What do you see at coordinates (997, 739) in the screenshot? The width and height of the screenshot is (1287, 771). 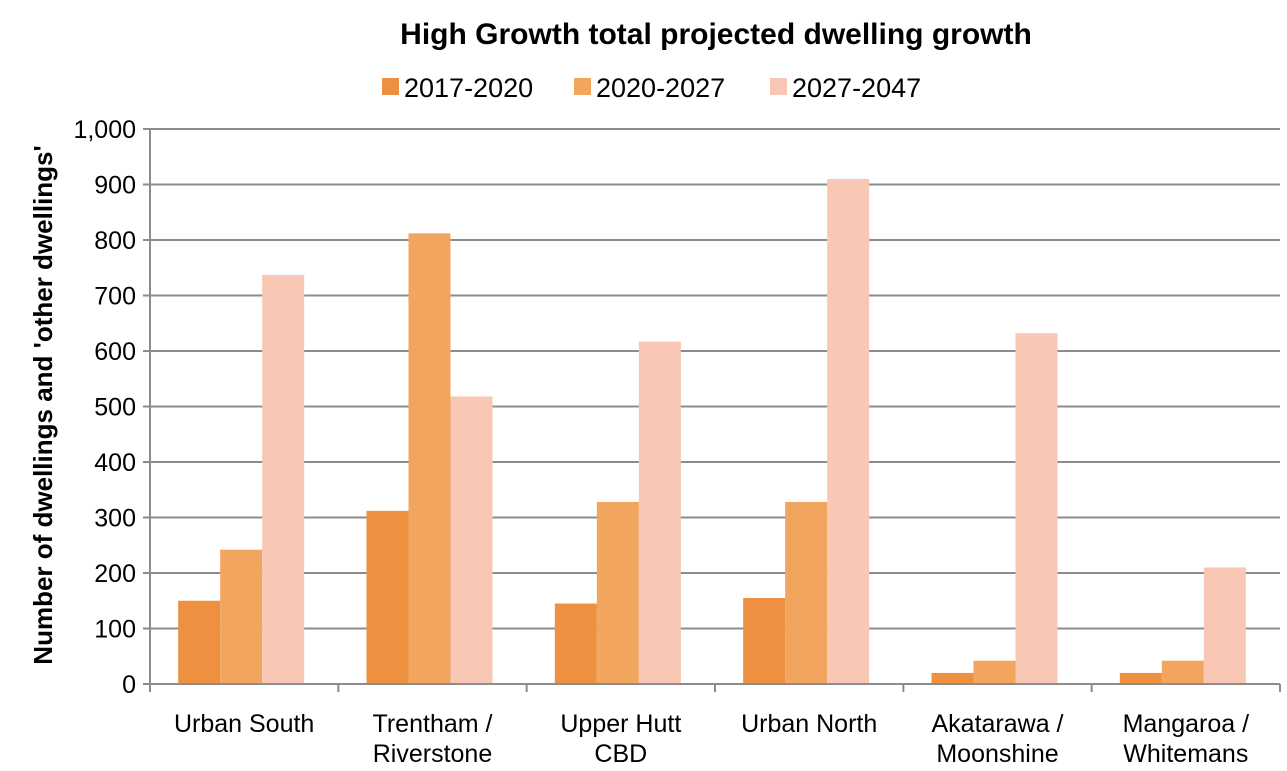 I see `x-category-label: Akatarawa / Moonshine` at bounding box center [997, 739].